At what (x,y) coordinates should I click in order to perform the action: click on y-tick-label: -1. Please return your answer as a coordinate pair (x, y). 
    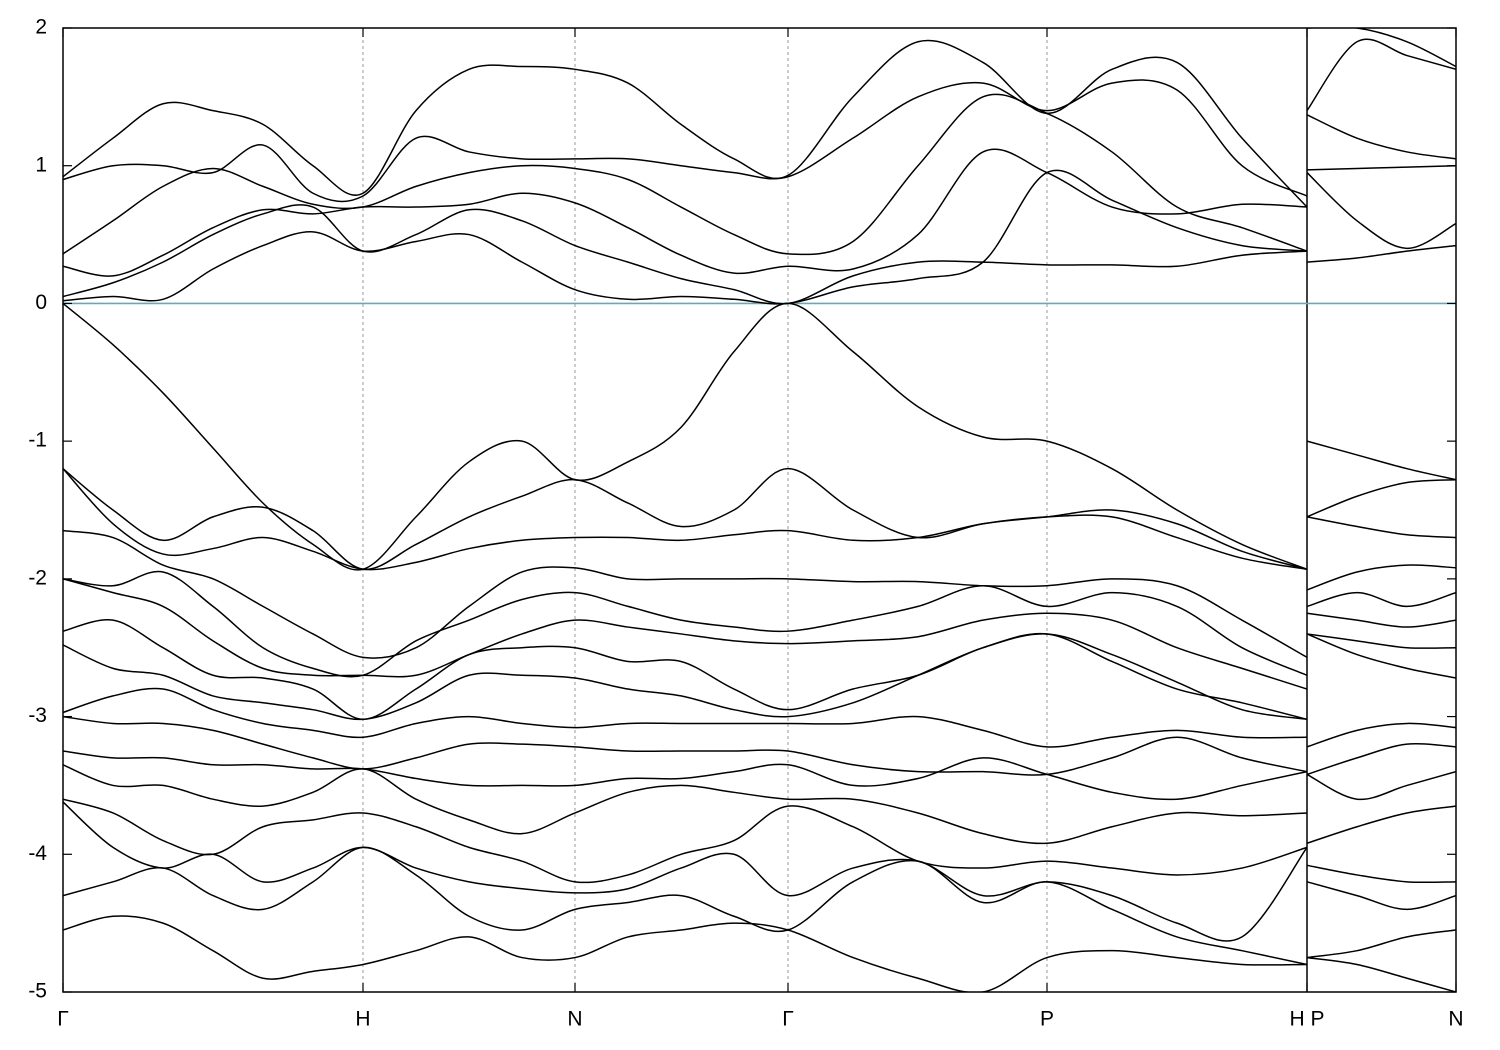
    Looking at the image, I should click on (37, 440).